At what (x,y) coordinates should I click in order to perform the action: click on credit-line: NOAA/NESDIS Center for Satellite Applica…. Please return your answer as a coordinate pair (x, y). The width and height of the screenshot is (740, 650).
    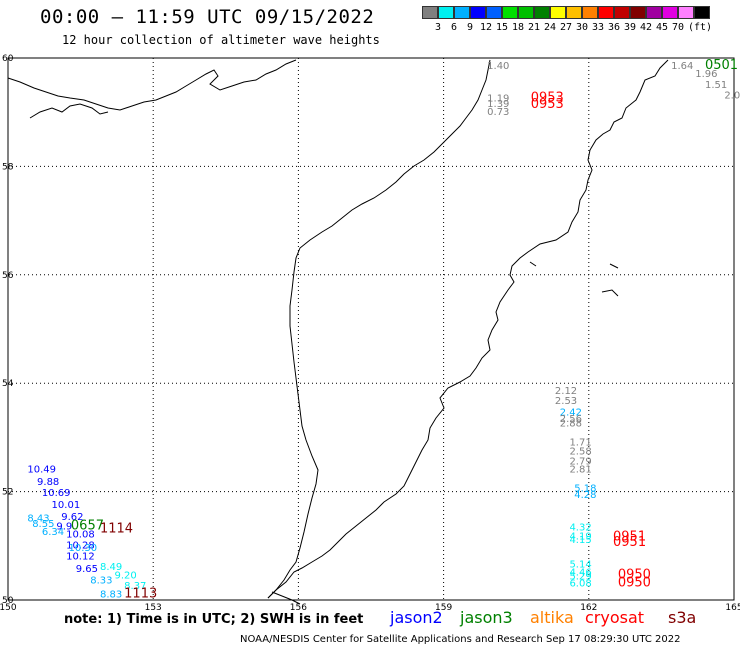
    Looking at the image, I should click on (460, 639).